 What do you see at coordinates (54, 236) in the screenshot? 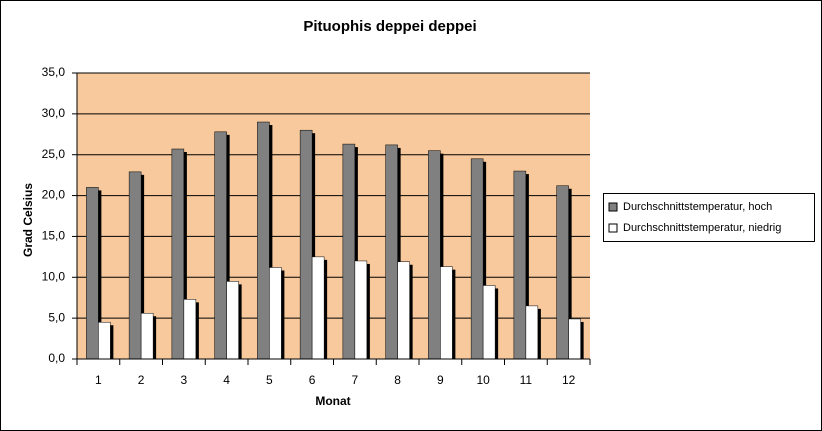
I see `y-tick-label: 15,0` at bounding box center [54, 236].